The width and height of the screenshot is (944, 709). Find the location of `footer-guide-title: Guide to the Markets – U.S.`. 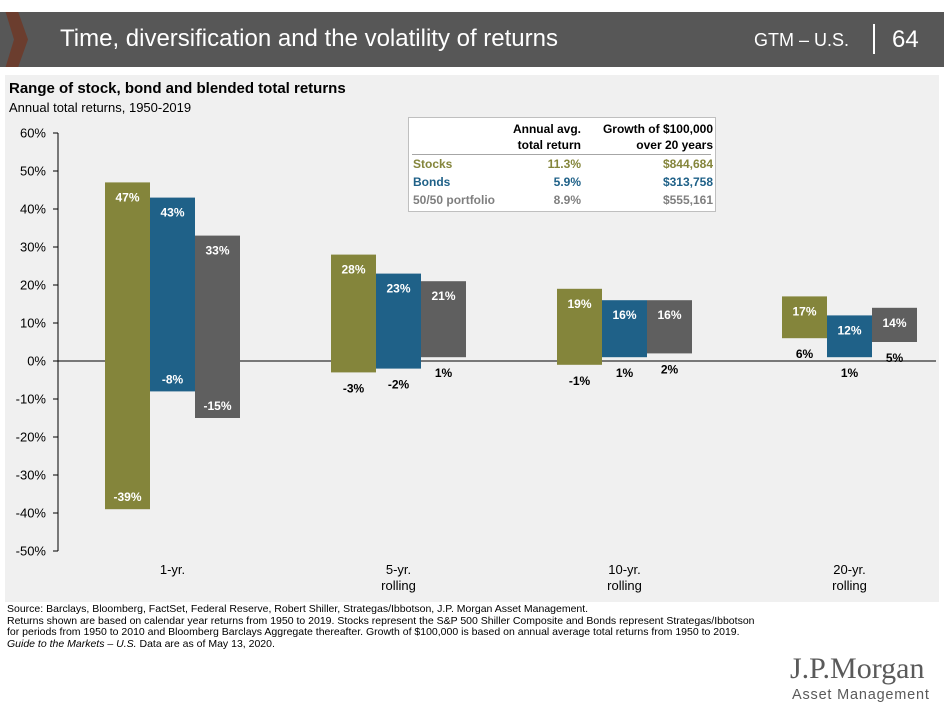

footer-guide-title: Guide to the Markets – U.S. is located at coordinates (72, 643).